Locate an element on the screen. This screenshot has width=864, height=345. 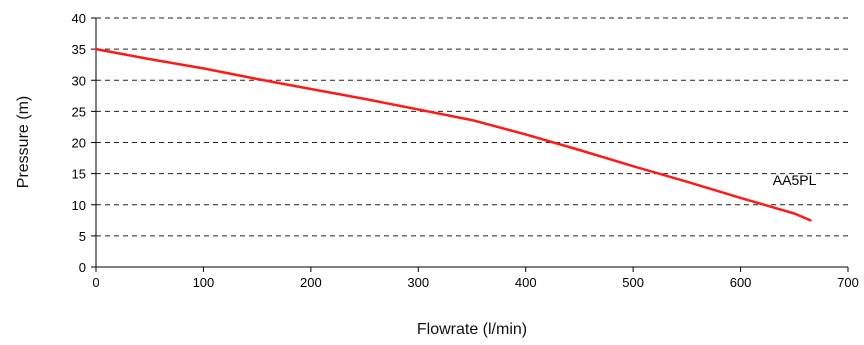
x-ticks: 0 100 200 300 400 500 600 700 is located at coordinates (475, 278).